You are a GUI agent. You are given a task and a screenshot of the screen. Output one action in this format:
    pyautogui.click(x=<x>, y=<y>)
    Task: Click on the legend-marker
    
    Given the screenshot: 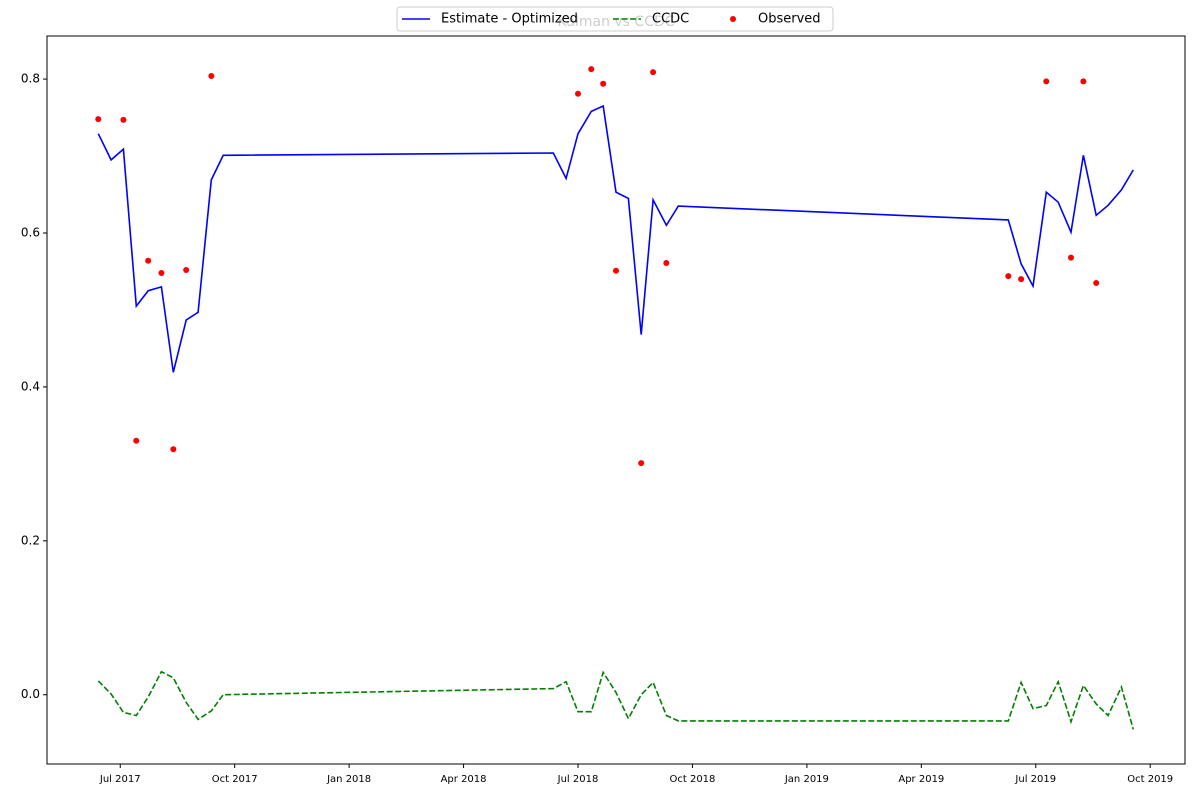 What is the action you would take?
    pyautogui.click(x=733, y=19)
    